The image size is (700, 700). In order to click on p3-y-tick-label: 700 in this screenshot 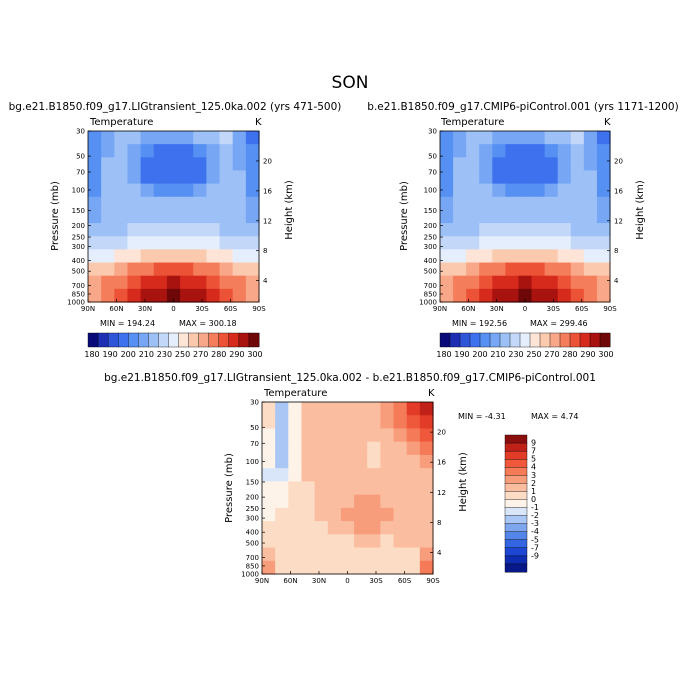, I will do `click(252, 558)`.